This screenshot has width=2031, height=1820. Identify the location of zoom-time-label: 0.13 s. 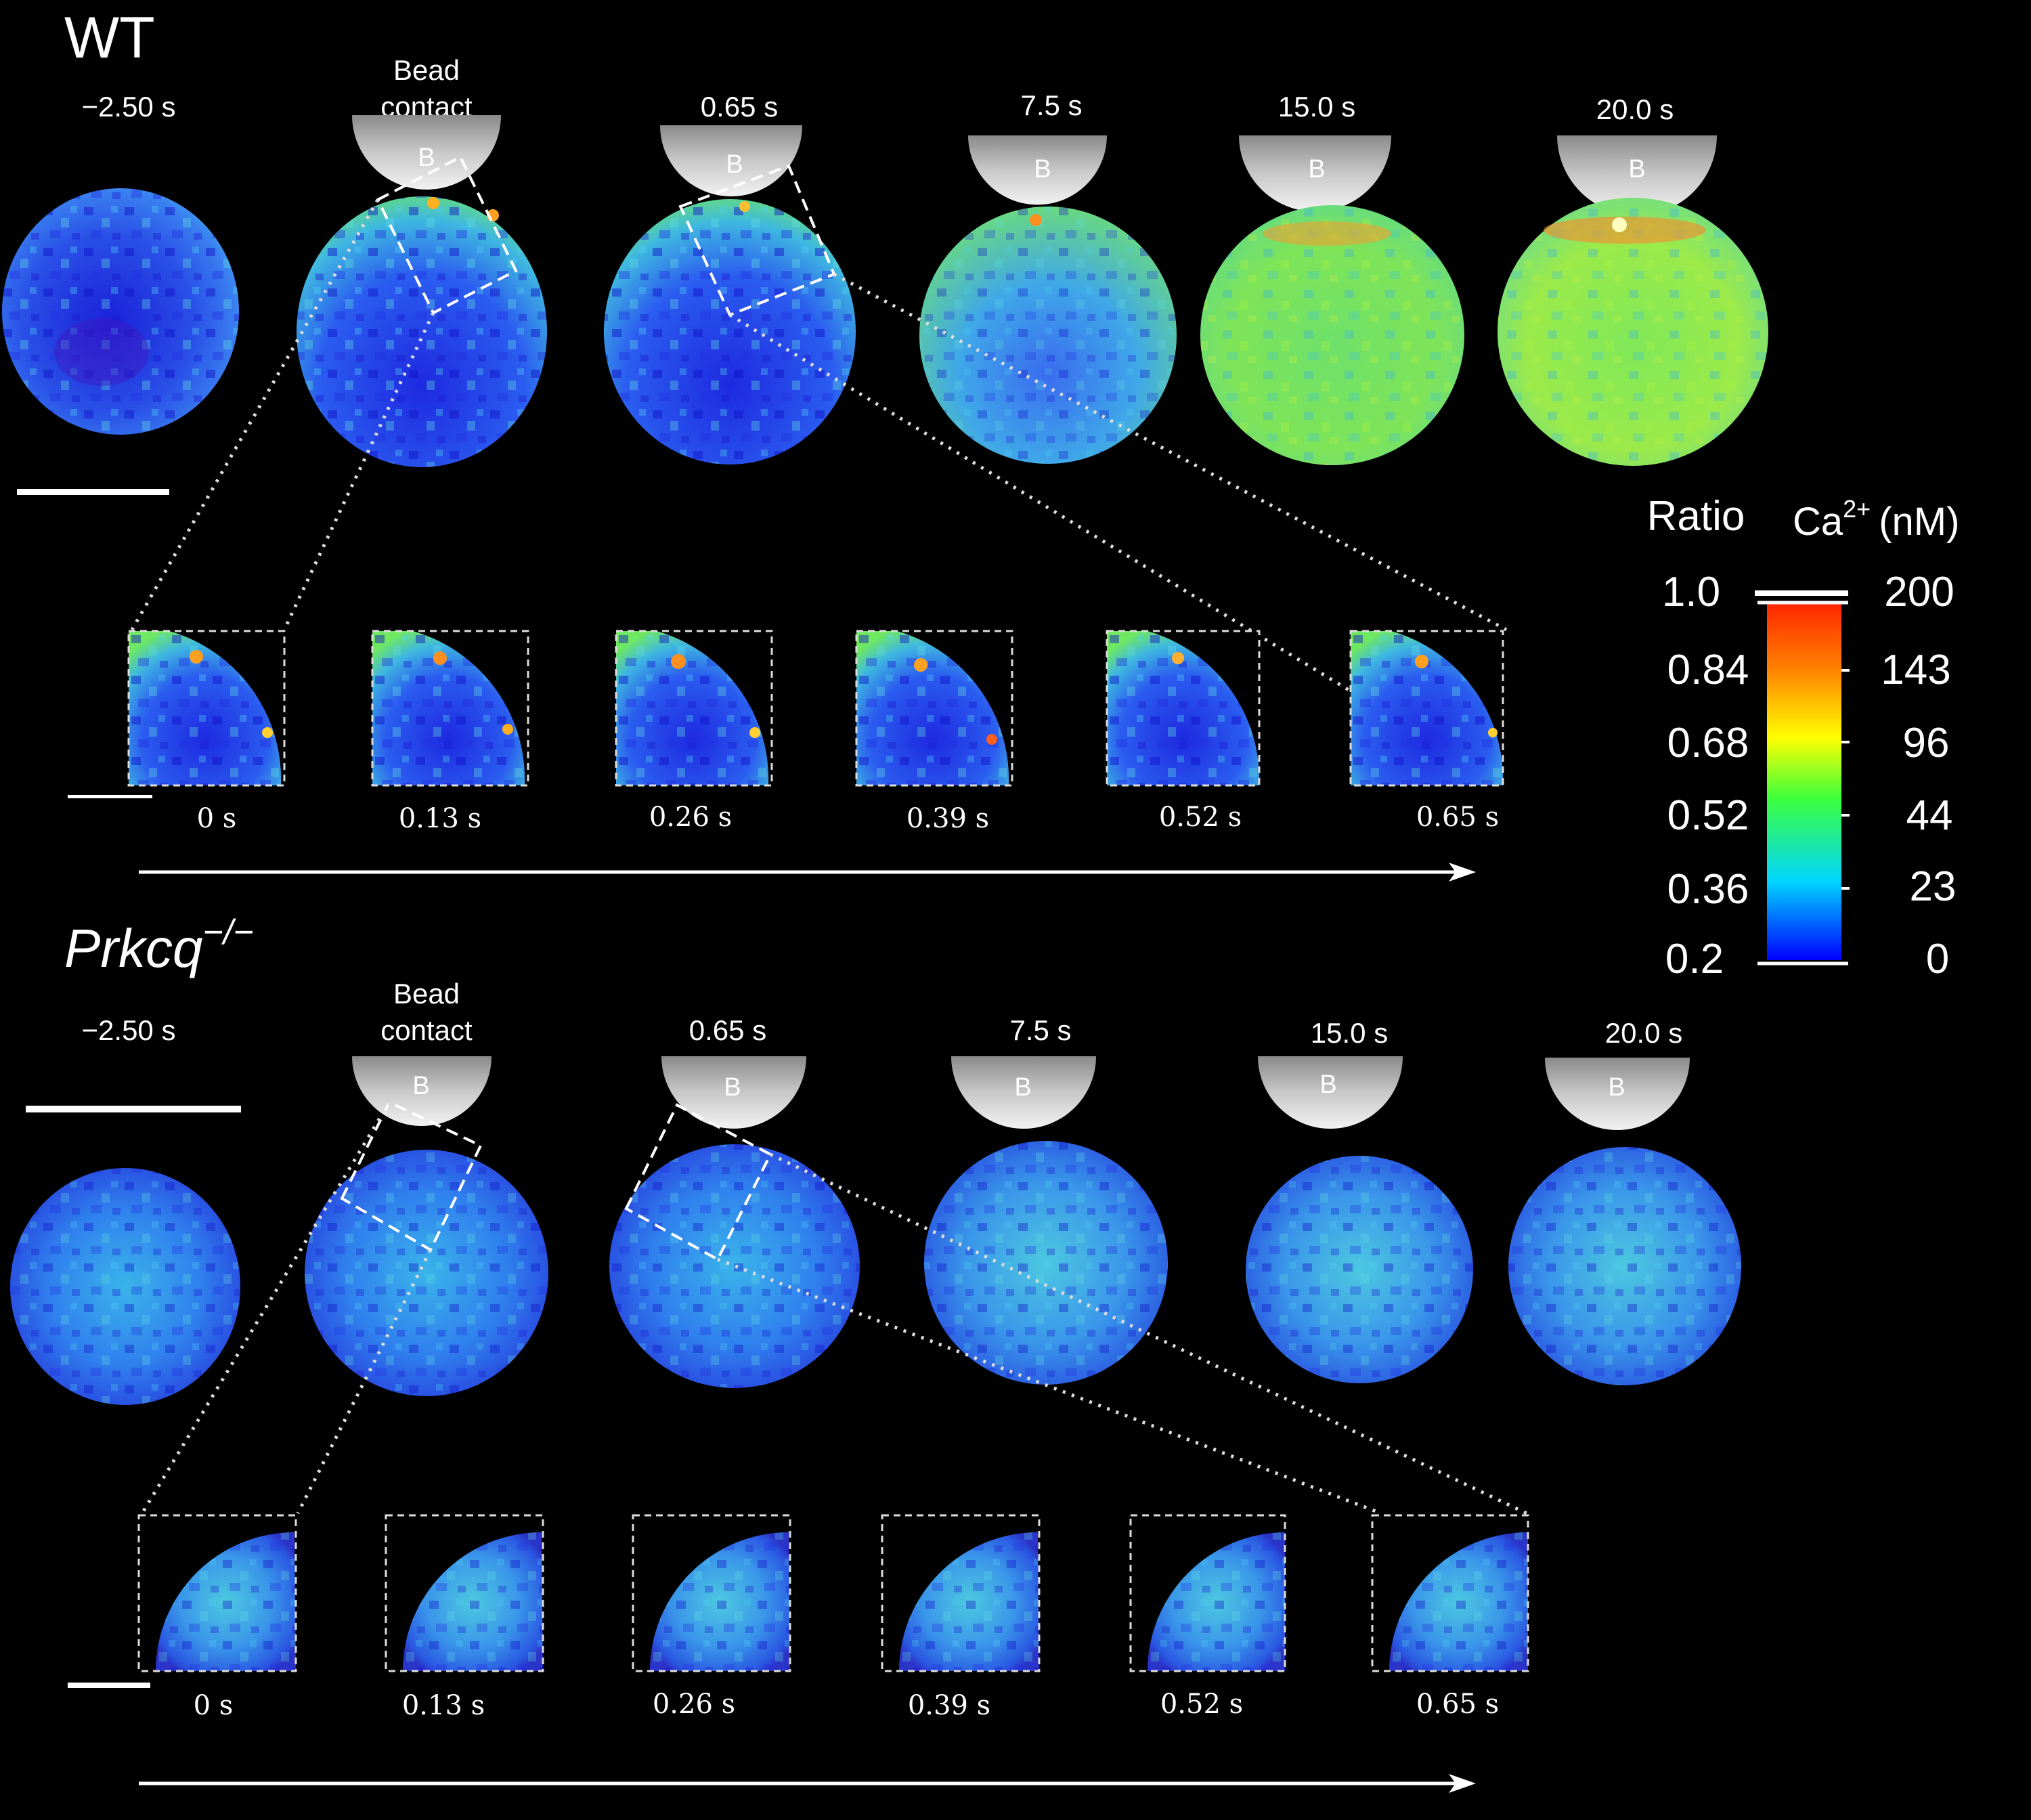
(444, 1706).